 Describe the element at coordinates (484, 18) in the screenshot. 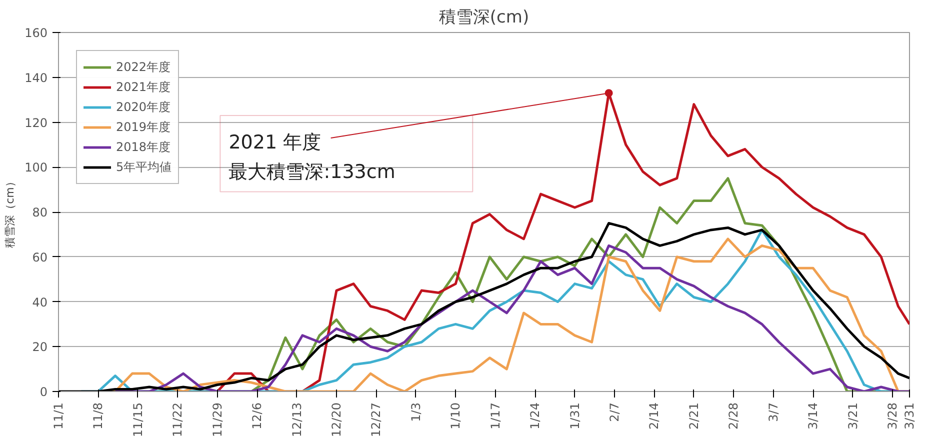

I see `chart-title: 積雪深(cm)` at that location.